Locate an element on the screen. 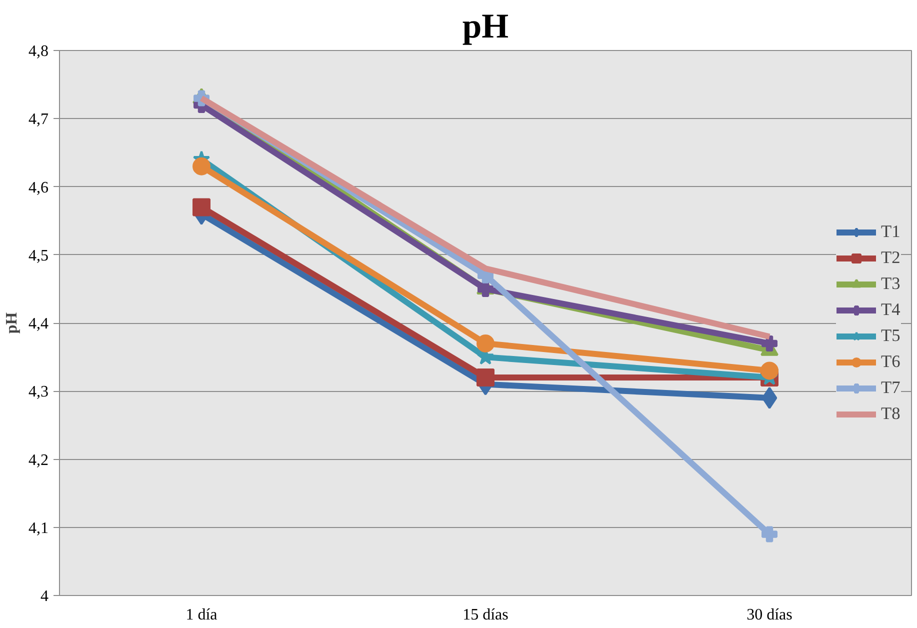 This screenshot has width=917, height=628. legend-label: T5 is located at coordinates (891, 336).